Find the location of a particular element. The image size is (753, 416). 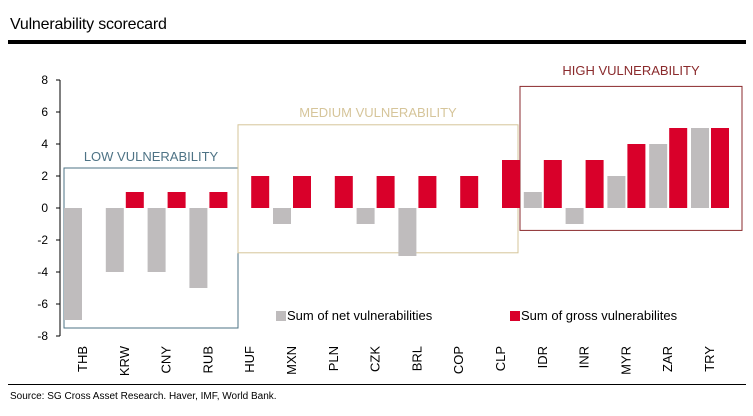

title-rule is located at coordinates (377, 42).